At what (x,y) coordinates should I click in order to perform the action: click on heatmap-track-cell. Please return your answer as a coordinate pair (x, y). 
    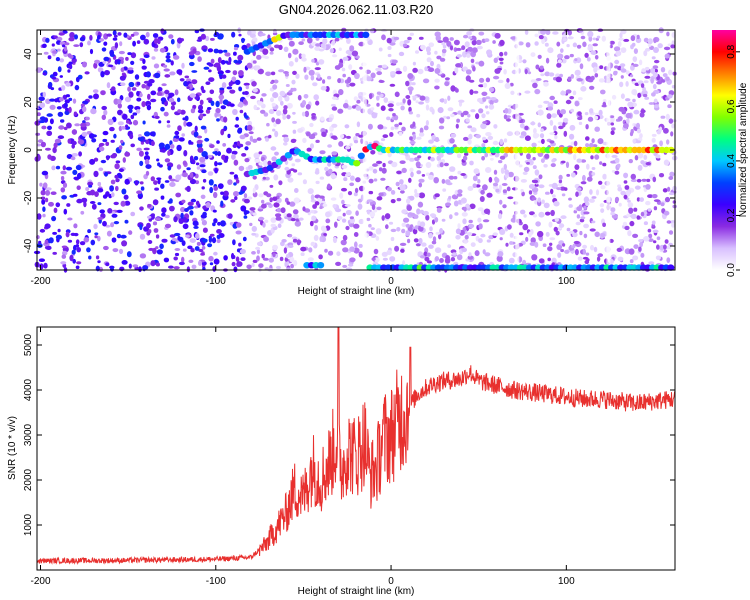
    Looking at the image, I should click on (366, 34).